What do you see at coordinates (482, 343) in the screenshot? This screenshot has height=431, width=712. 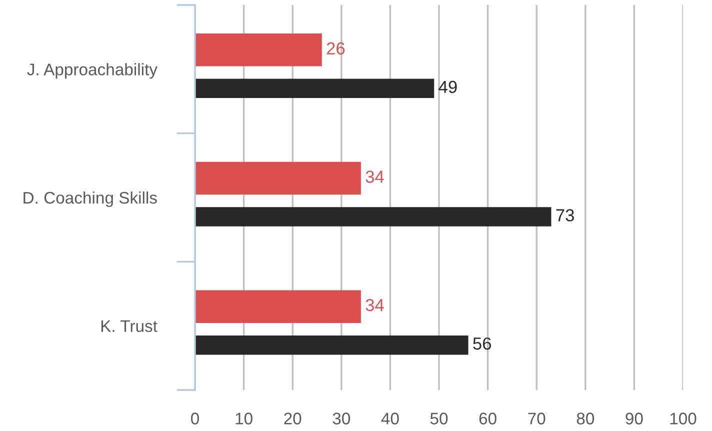 I see `data-label: 56` at bounding box center [482, 343].